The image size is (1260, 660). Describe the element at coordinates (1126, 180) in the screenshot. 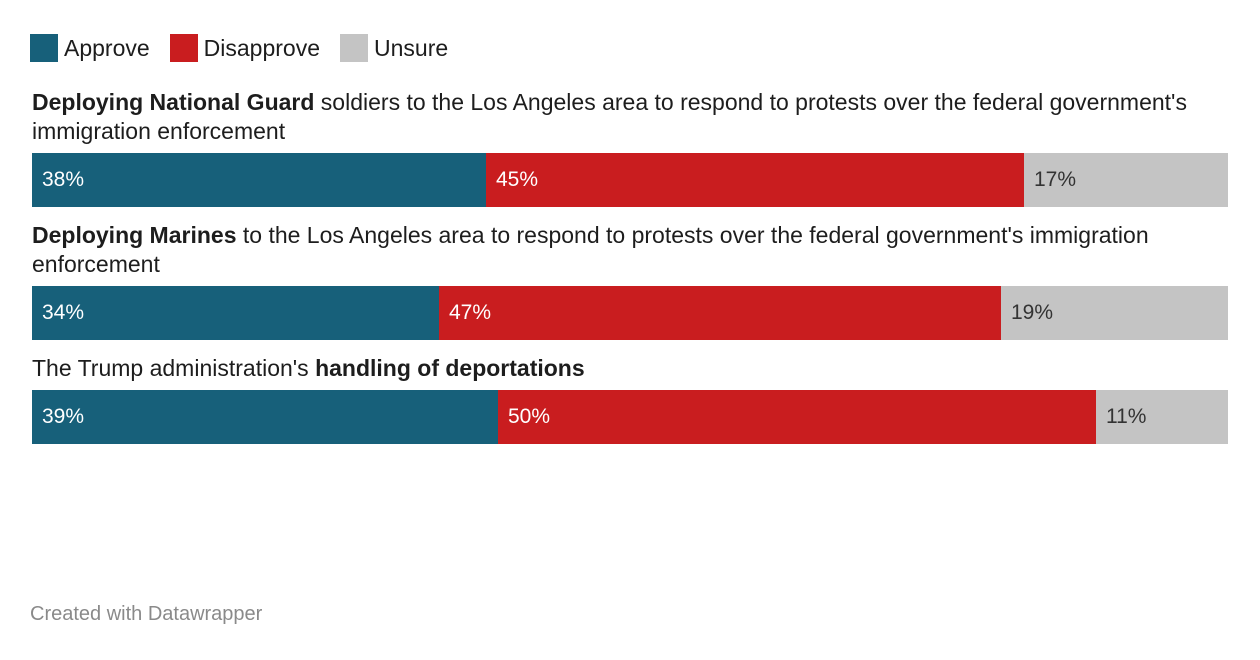

I see `bar-segment-unsure: 17%` at that location.